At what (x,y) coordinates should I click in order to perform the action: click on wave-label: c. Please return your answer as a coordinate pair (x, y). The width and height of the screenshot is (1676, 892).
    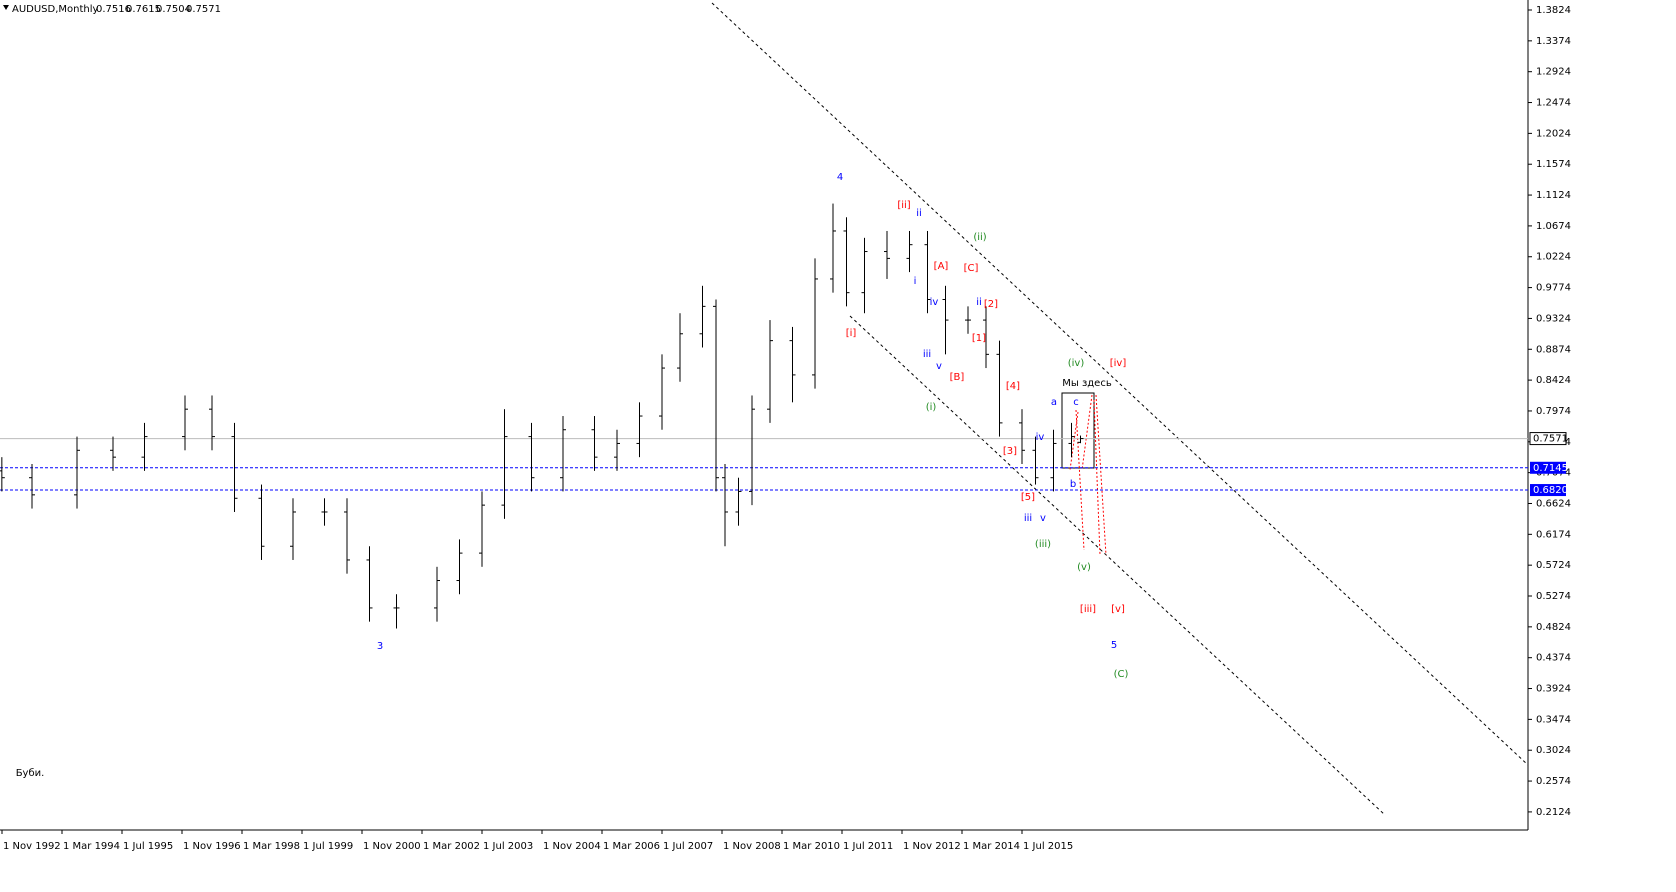
    Looking at the image, I should click on (1076, 402).